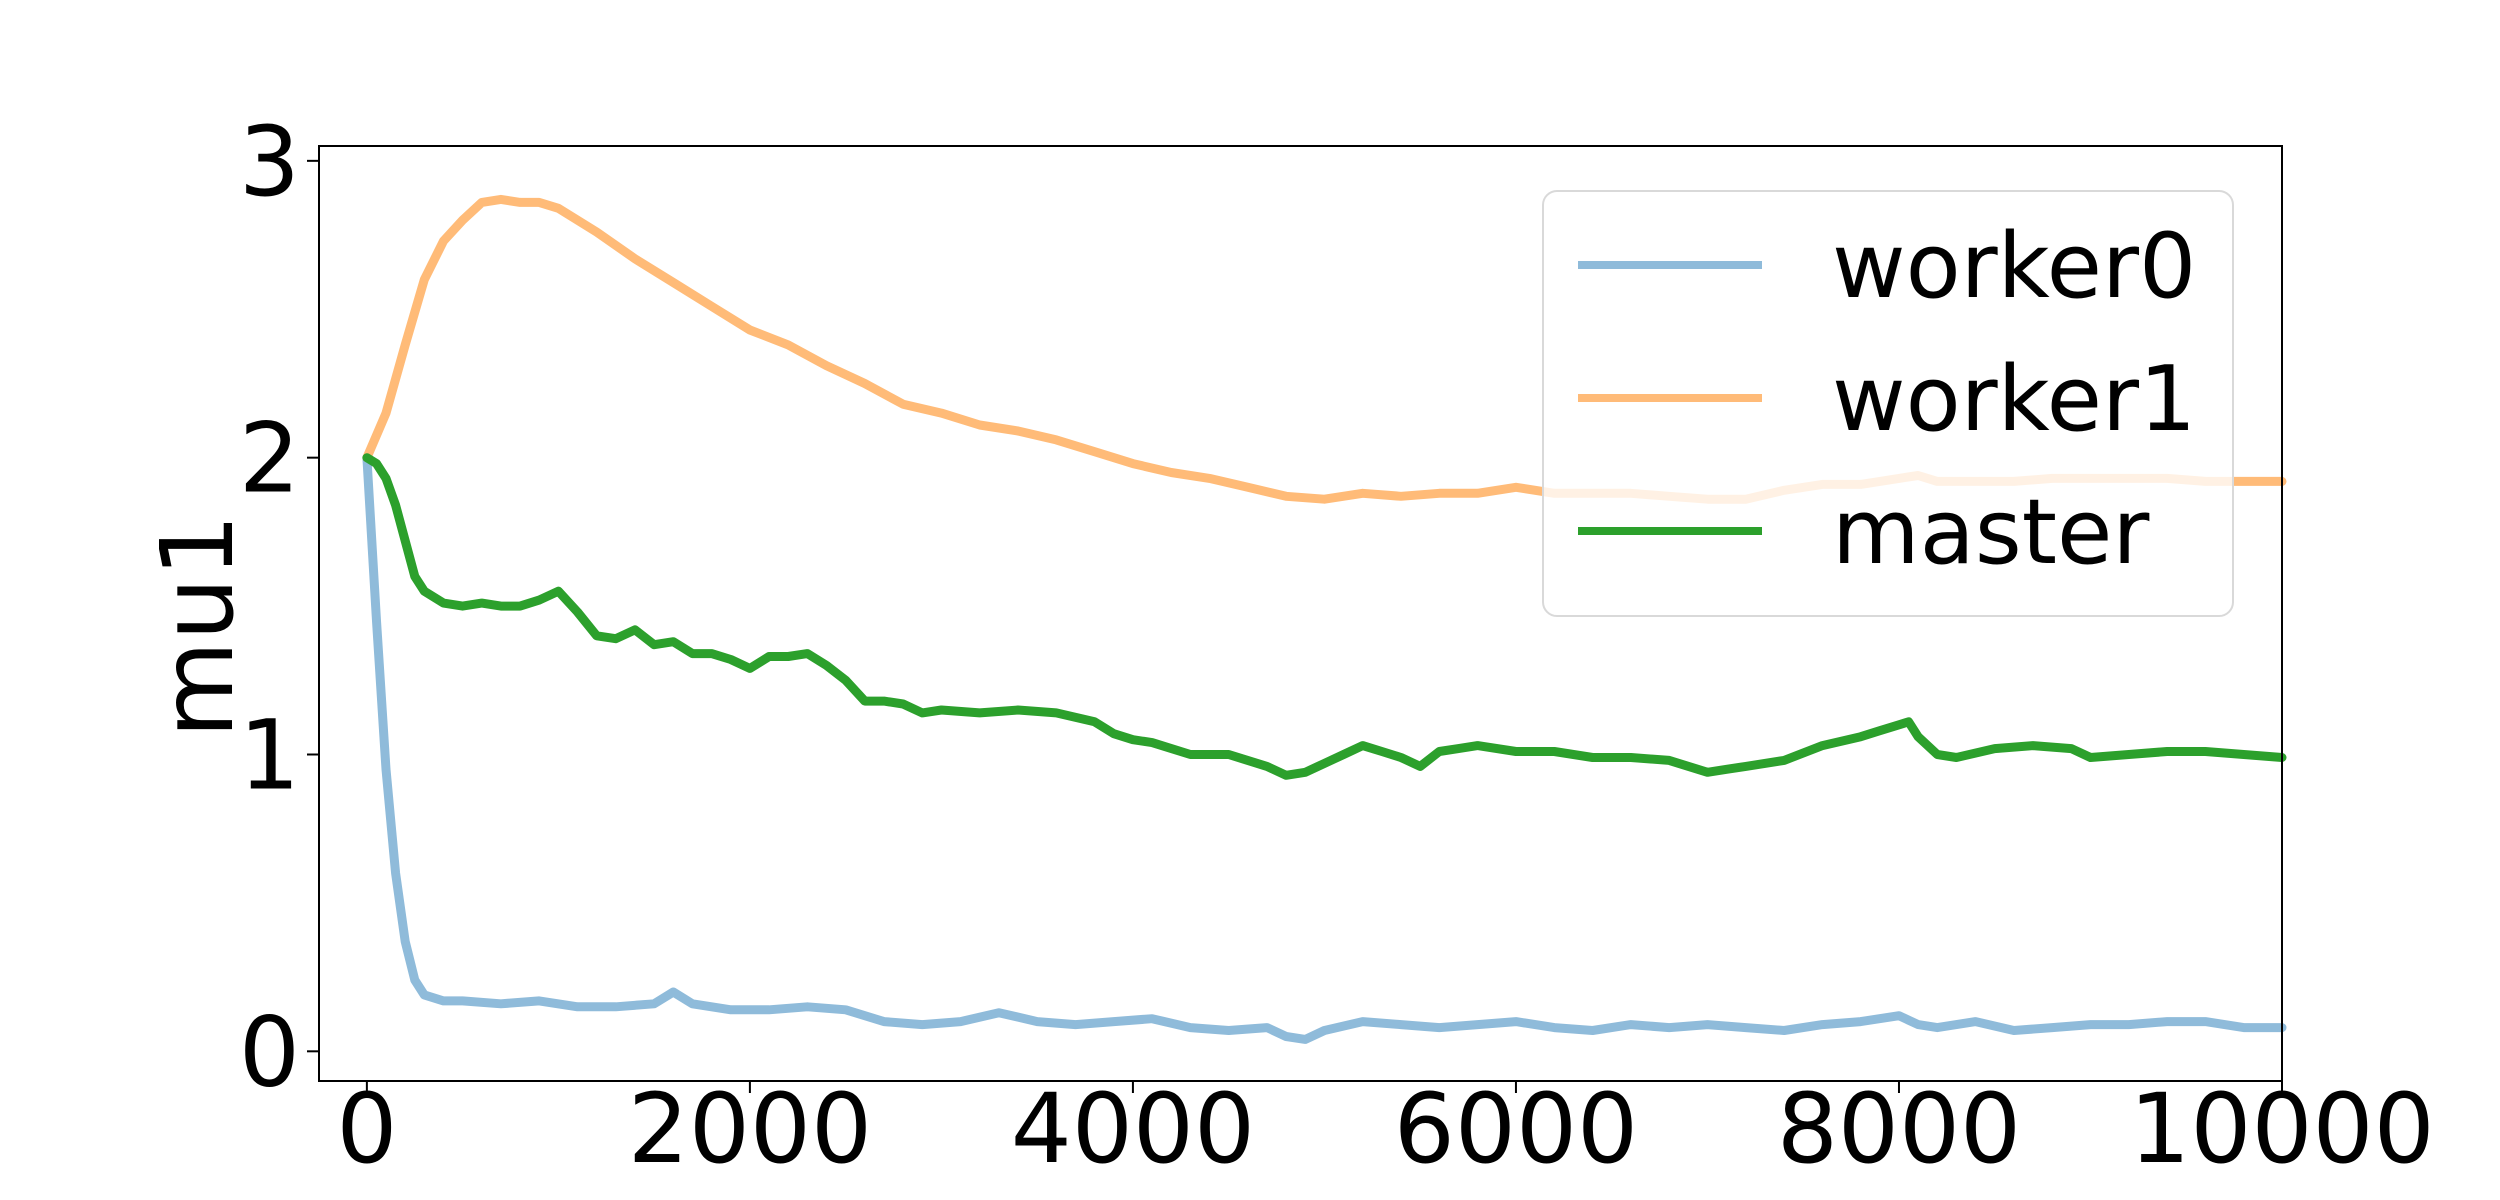 The image size is (2500, 1200). What do you see at coordinates (2014, 399) in the screenshot?
I see `legend-label-worker1: worker1` at bounding box center [2014, 399].